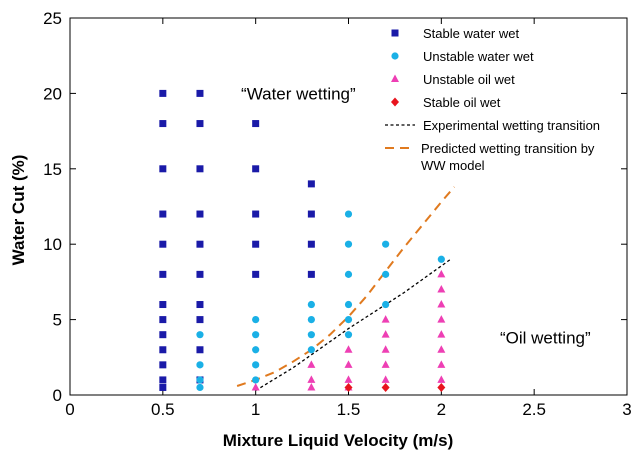 This screenshot has height=454, width=634. I want to click on y-tick-label: 0, so click(57, 395).